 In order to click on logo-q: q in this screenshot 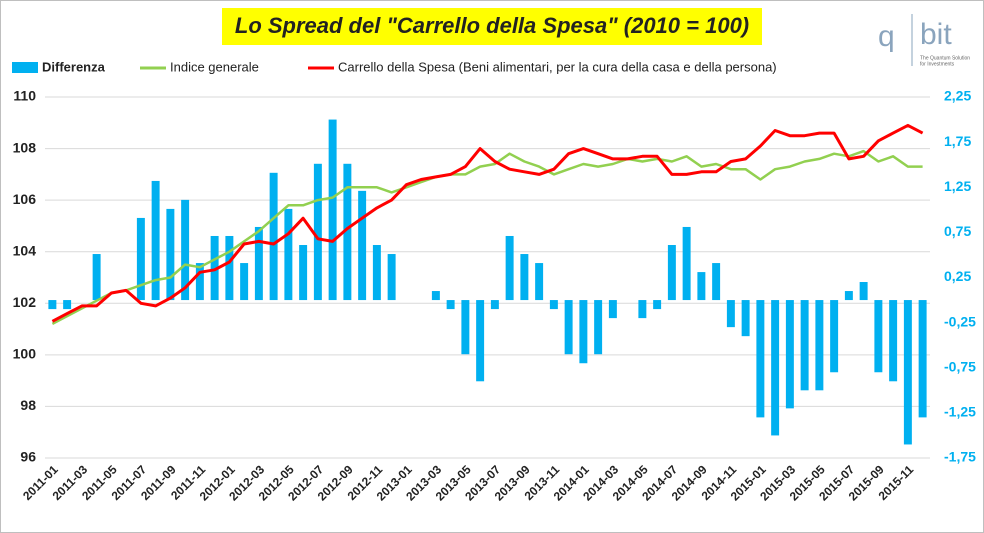, I will do `click(886, 36)`.